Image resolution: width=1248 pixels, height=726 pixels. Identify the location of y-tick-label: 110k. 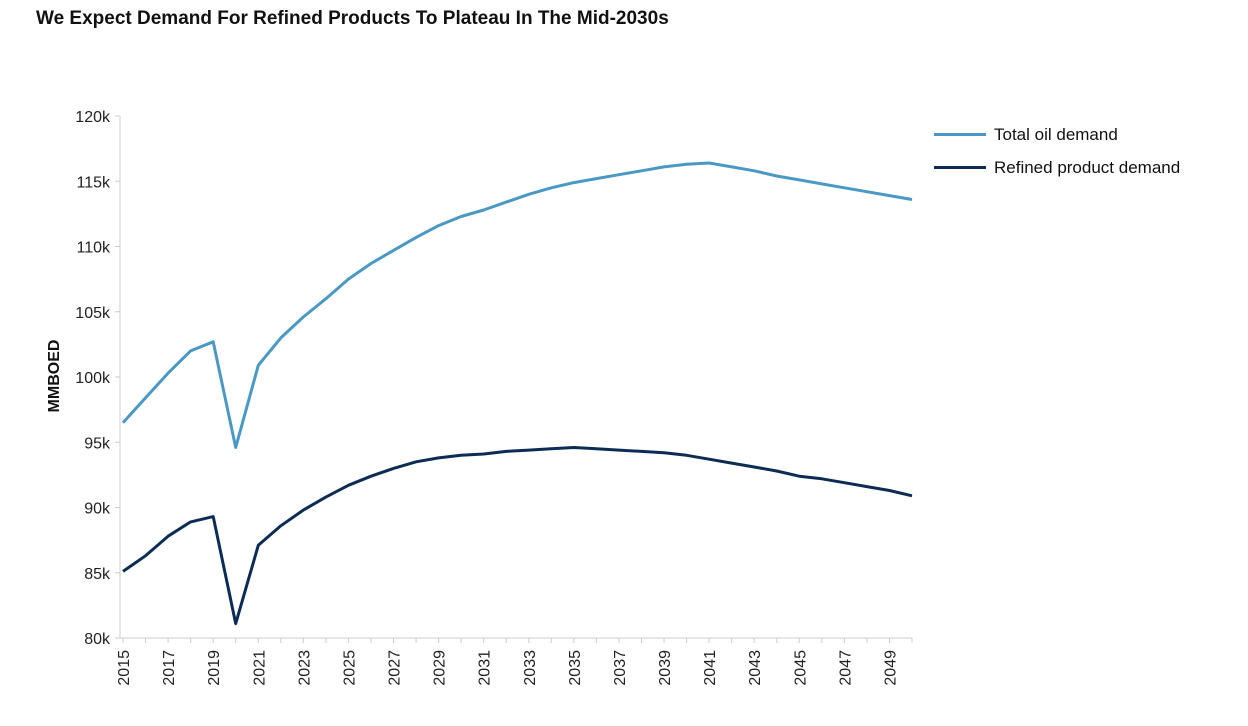
(93, 248).